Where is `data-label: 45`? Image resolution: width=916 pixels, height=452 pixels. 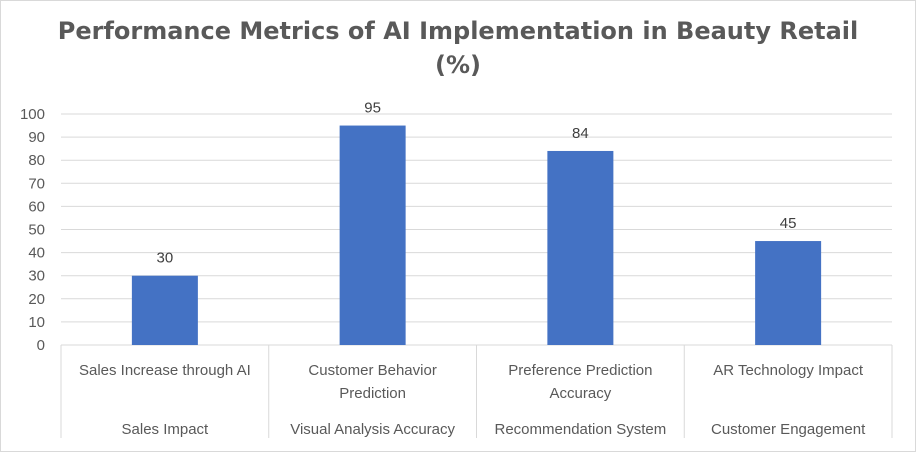 data-label: 45 is located at coordinates (788, 223).